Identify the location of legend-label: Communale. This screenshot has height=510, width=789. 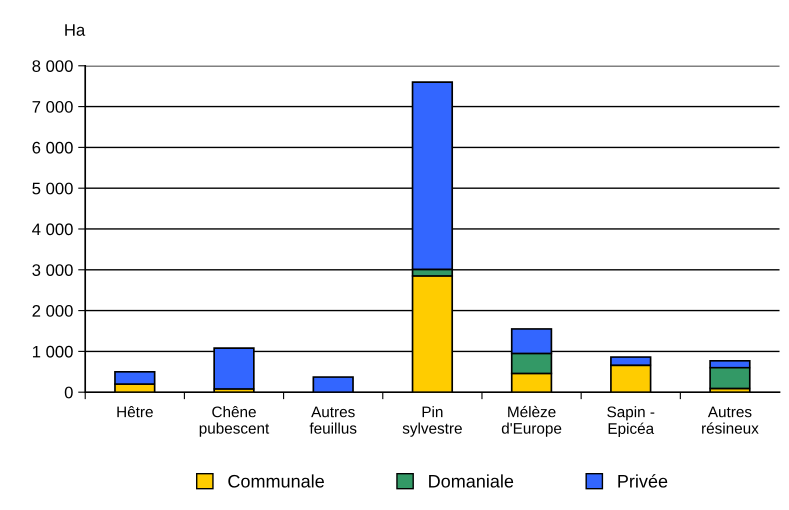
(276, 481).